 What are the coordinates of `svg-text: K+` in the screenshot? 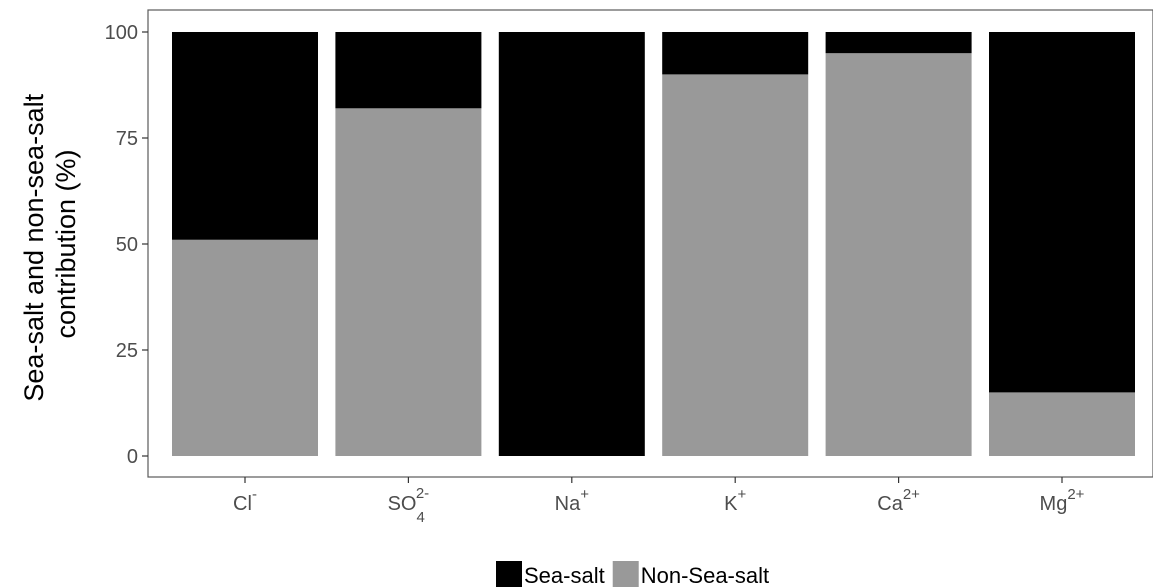 It's located at (735, 500).